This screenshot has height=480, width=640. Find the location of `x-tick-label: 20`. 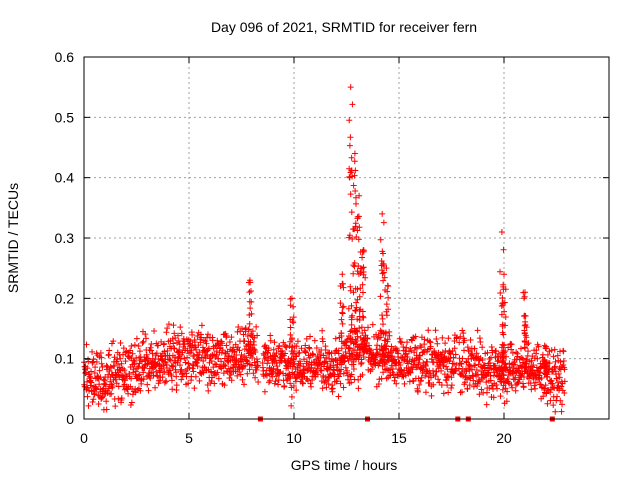

x-tick-label: 20 is located at coordinates (504, 438).